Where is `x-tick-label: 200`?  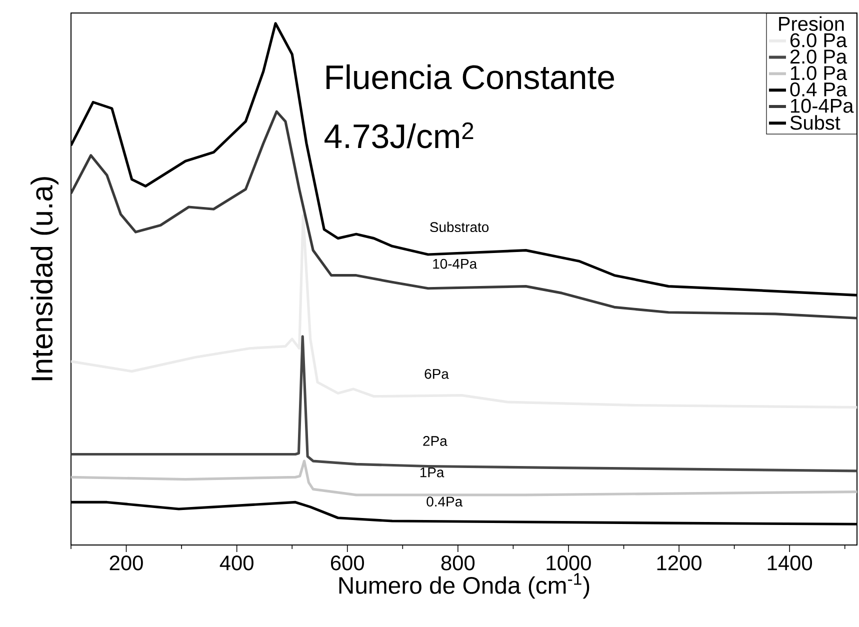 x-tick-label: 200 is located at coordinates (126, 563).